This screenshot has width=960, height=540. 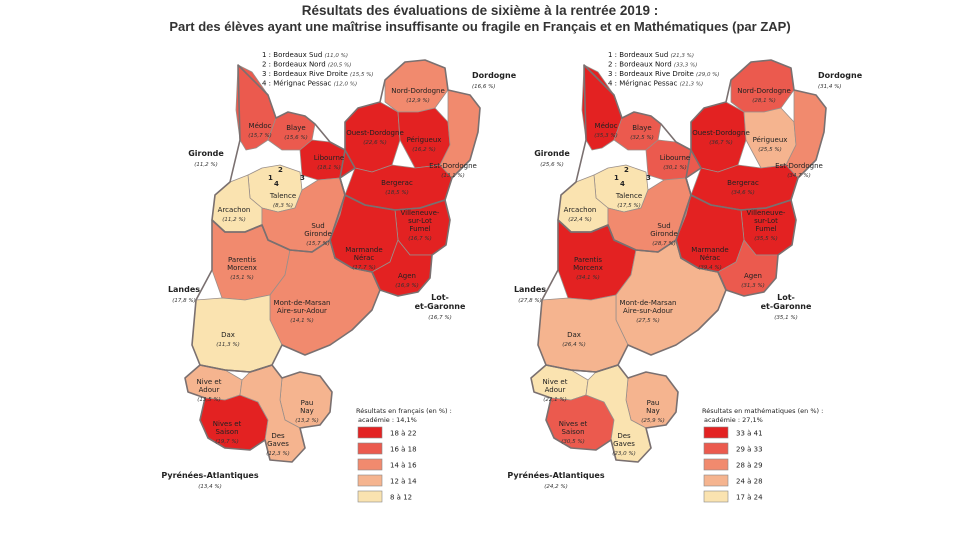 I want to click on legend-label: 17 à 24, so click(x=749, y=498).